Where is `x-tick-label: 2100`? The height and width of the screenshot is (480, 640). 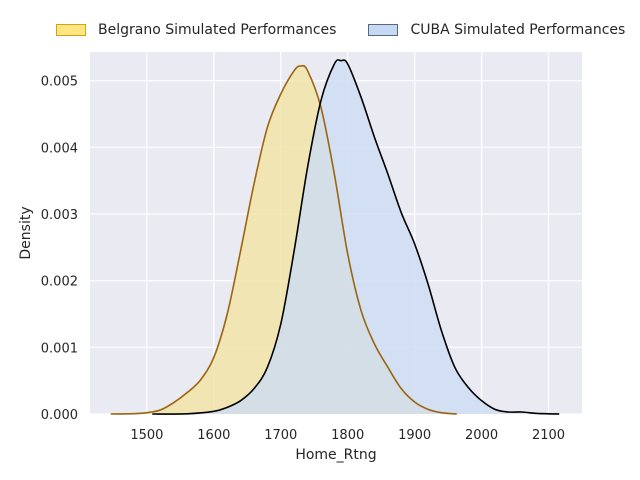 x-tick-label: 2100 is located at coordinates (548, 435).